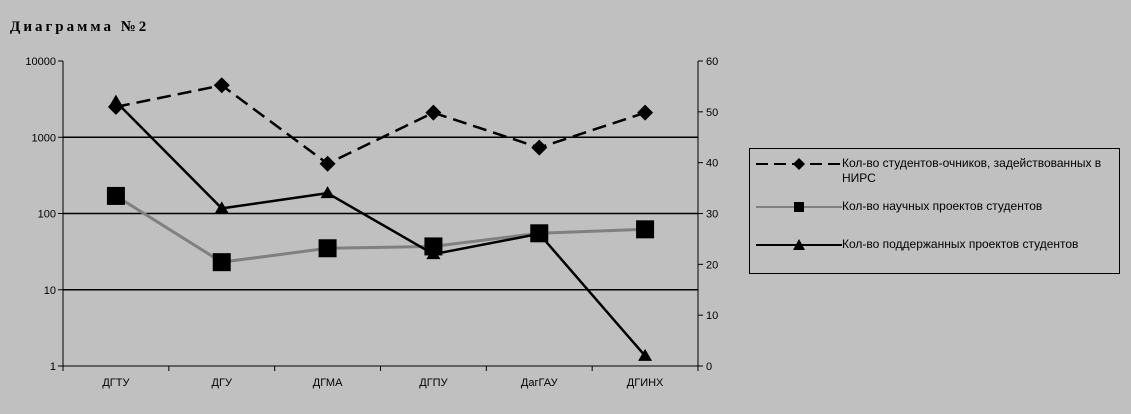 Image resolution: width=1131 pixels, height=414 pixels. Describe the element at coordinates (712, 316) in the screenshot. I see `right-axis-tick-label: 10` at that location.